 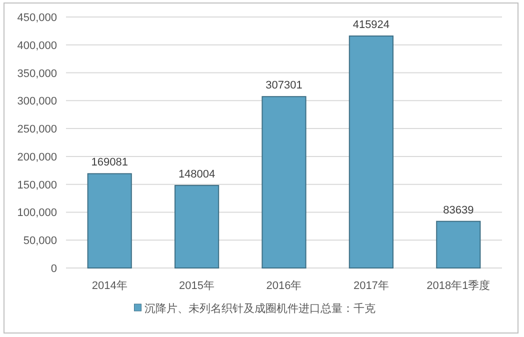 I want to click on x-tick-label: 2016年, so click(x=284, y=286).